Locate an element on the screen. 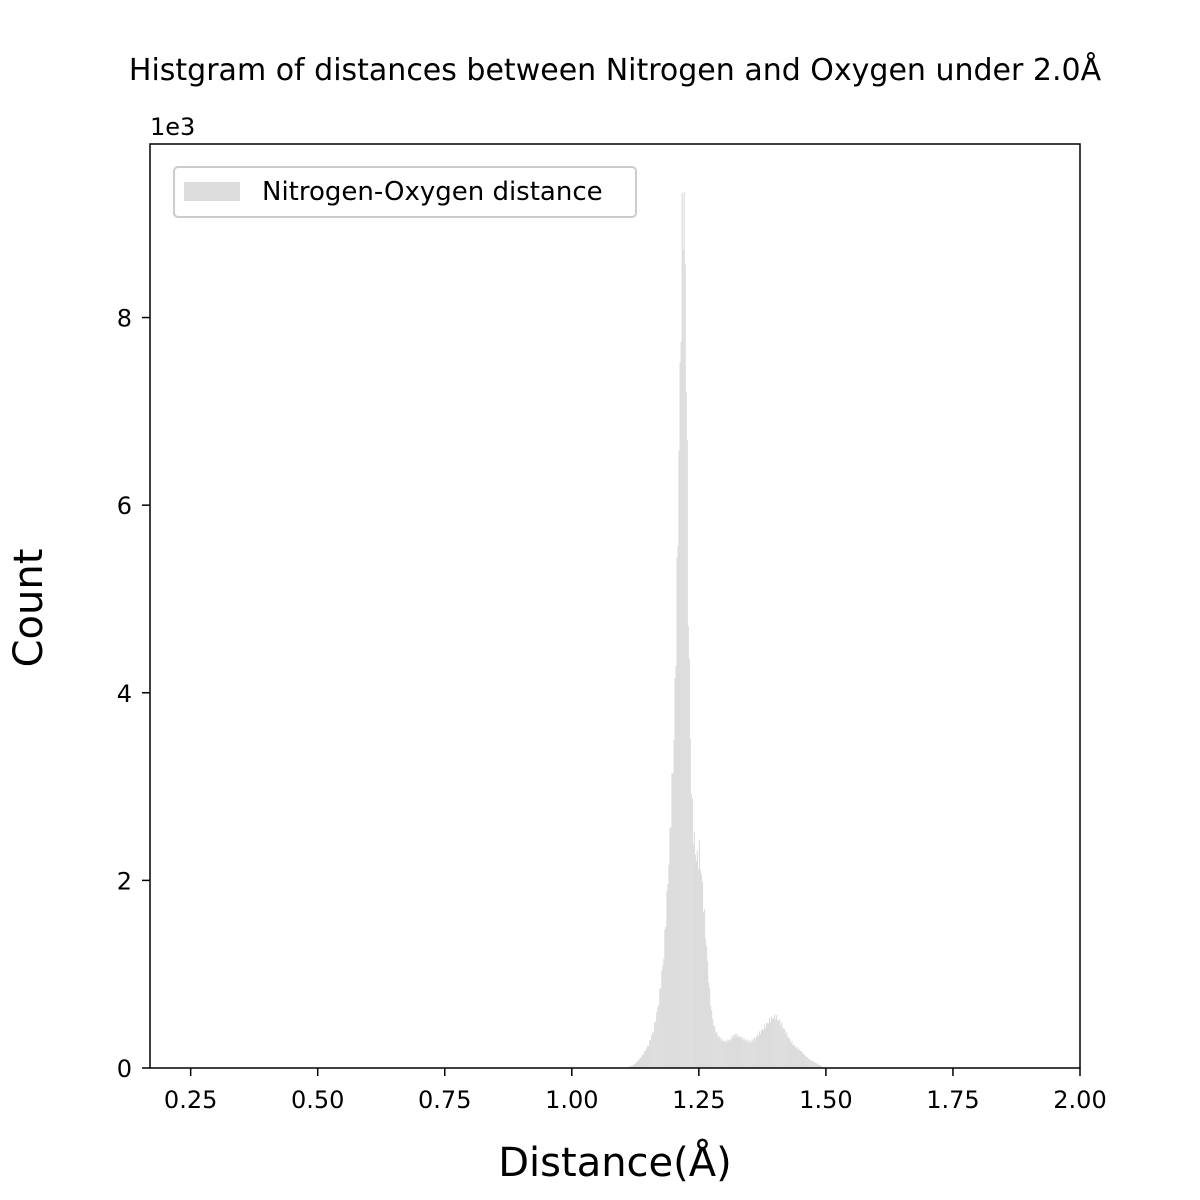 This screenshot has width=1200, height=1200. x-axis-ticks: 0.25 0.50 0.75 1.00 1.25 1.50 1.75 2.00 is located at coordinates (635, 1091).